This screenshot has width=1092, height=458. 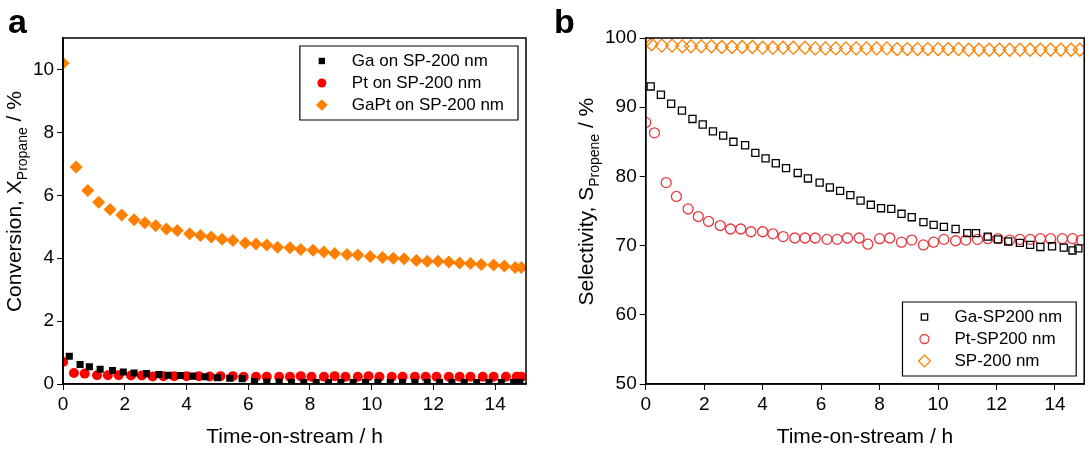 I want to click on legend-label: Pt on SP-200 nm, so click(x=416, y=82).